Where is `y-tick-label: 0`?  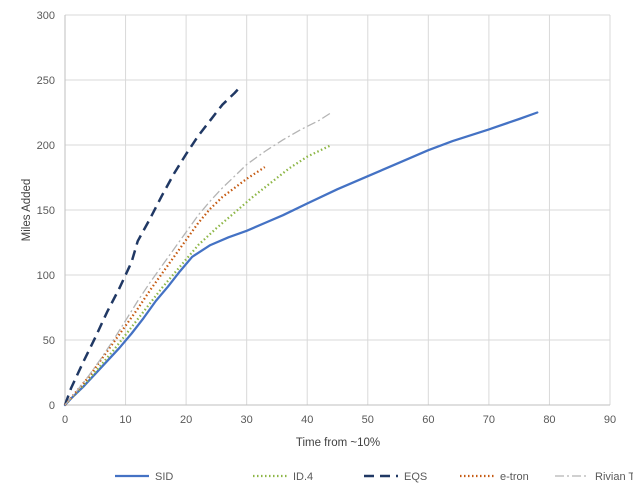 y-tick-label: 0 is located at coordinates (52, 406).